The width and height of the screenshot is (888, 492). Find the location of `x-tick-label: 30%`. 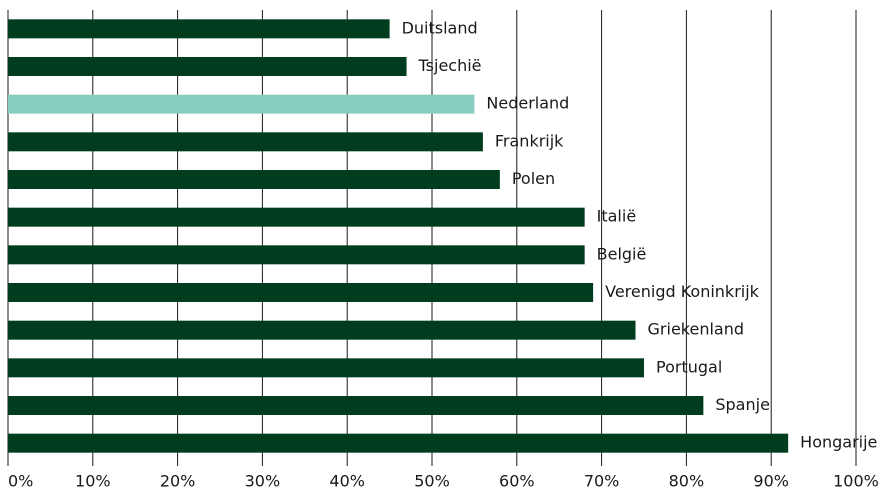

x-tick-label: 30% is located at coordinates (263, 481).